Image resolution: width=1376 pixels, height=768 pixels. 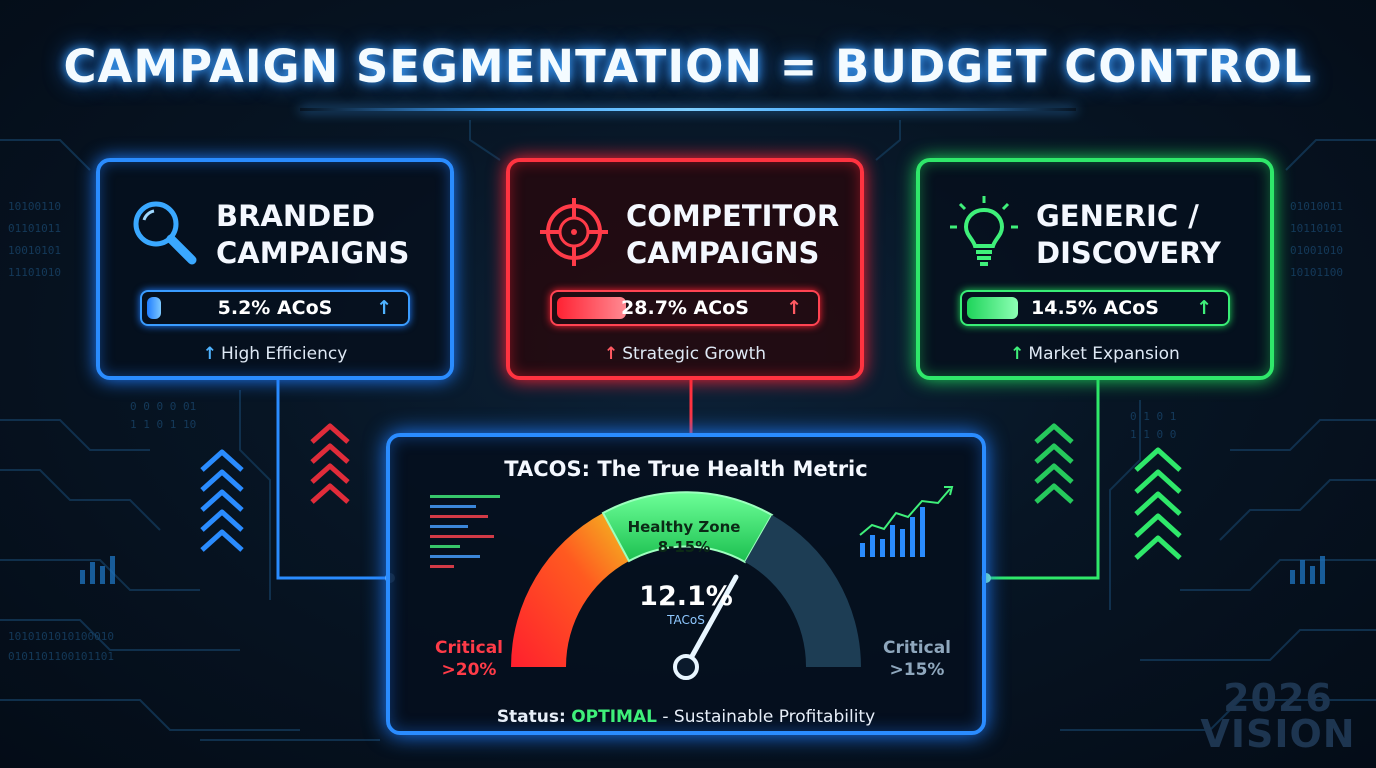 What do you see at coordinates (34, 250) in the screenshot?
I see `svg-text: 10010101` at bounding box center [34, 250].